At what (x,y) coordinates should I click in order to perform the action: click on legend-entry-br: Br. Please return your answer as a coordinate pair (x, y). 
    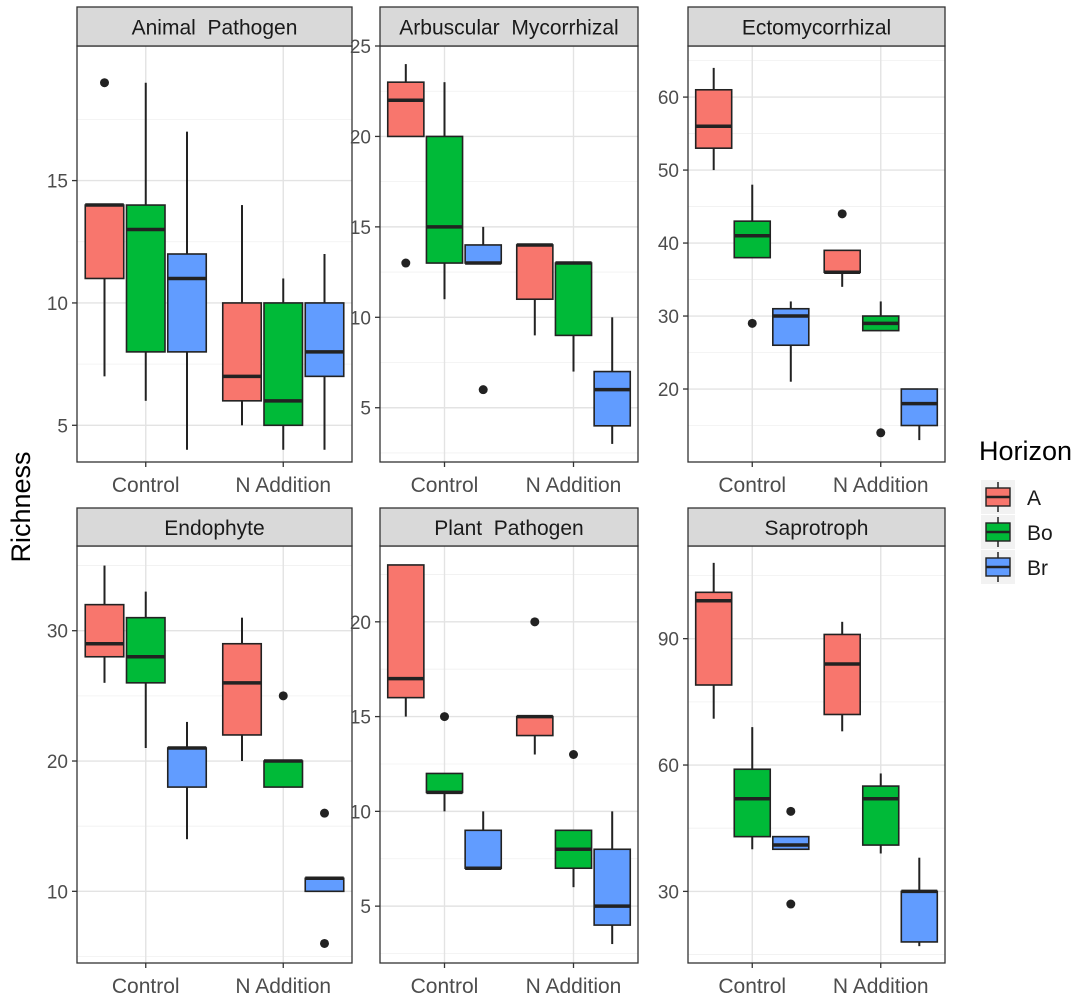
    Looking at the image, I should click on (1014, 567).